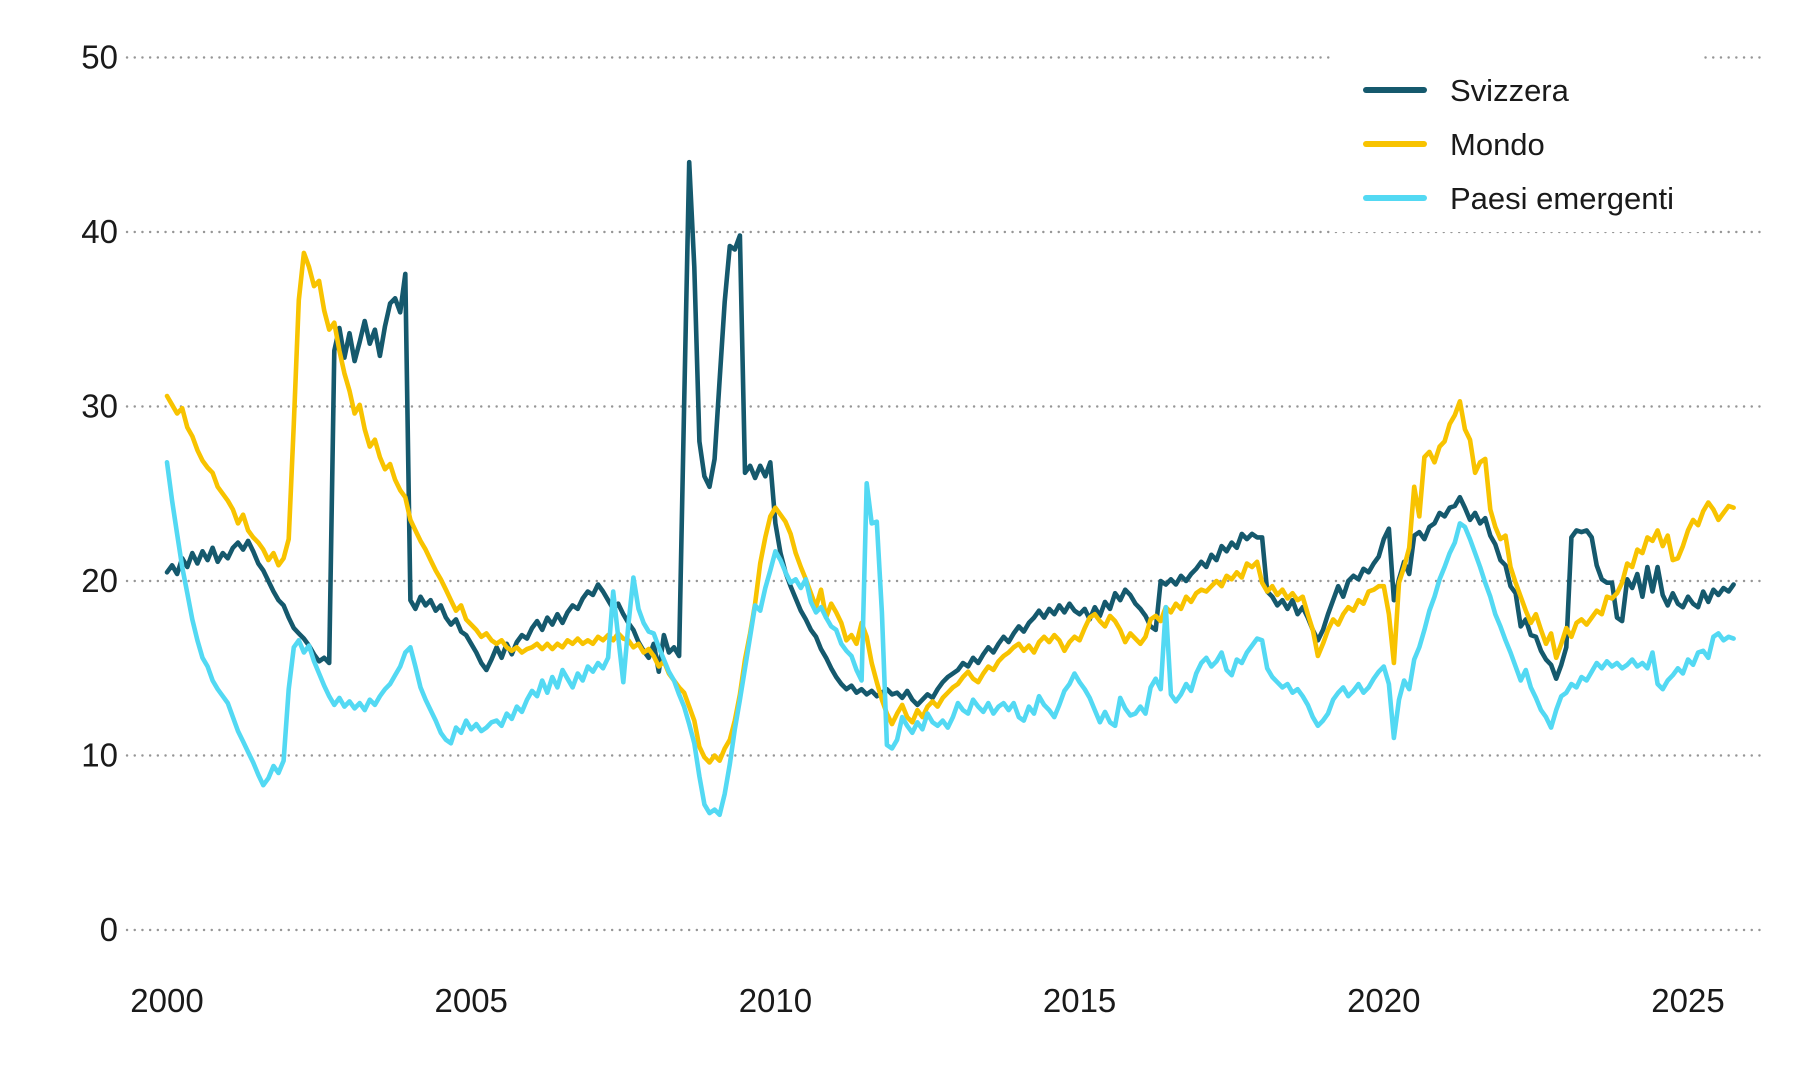 Image resolution: width=1800 pixels, height=1080 pixels. I want to click on y-tick-label: 40, so click(99, 231).